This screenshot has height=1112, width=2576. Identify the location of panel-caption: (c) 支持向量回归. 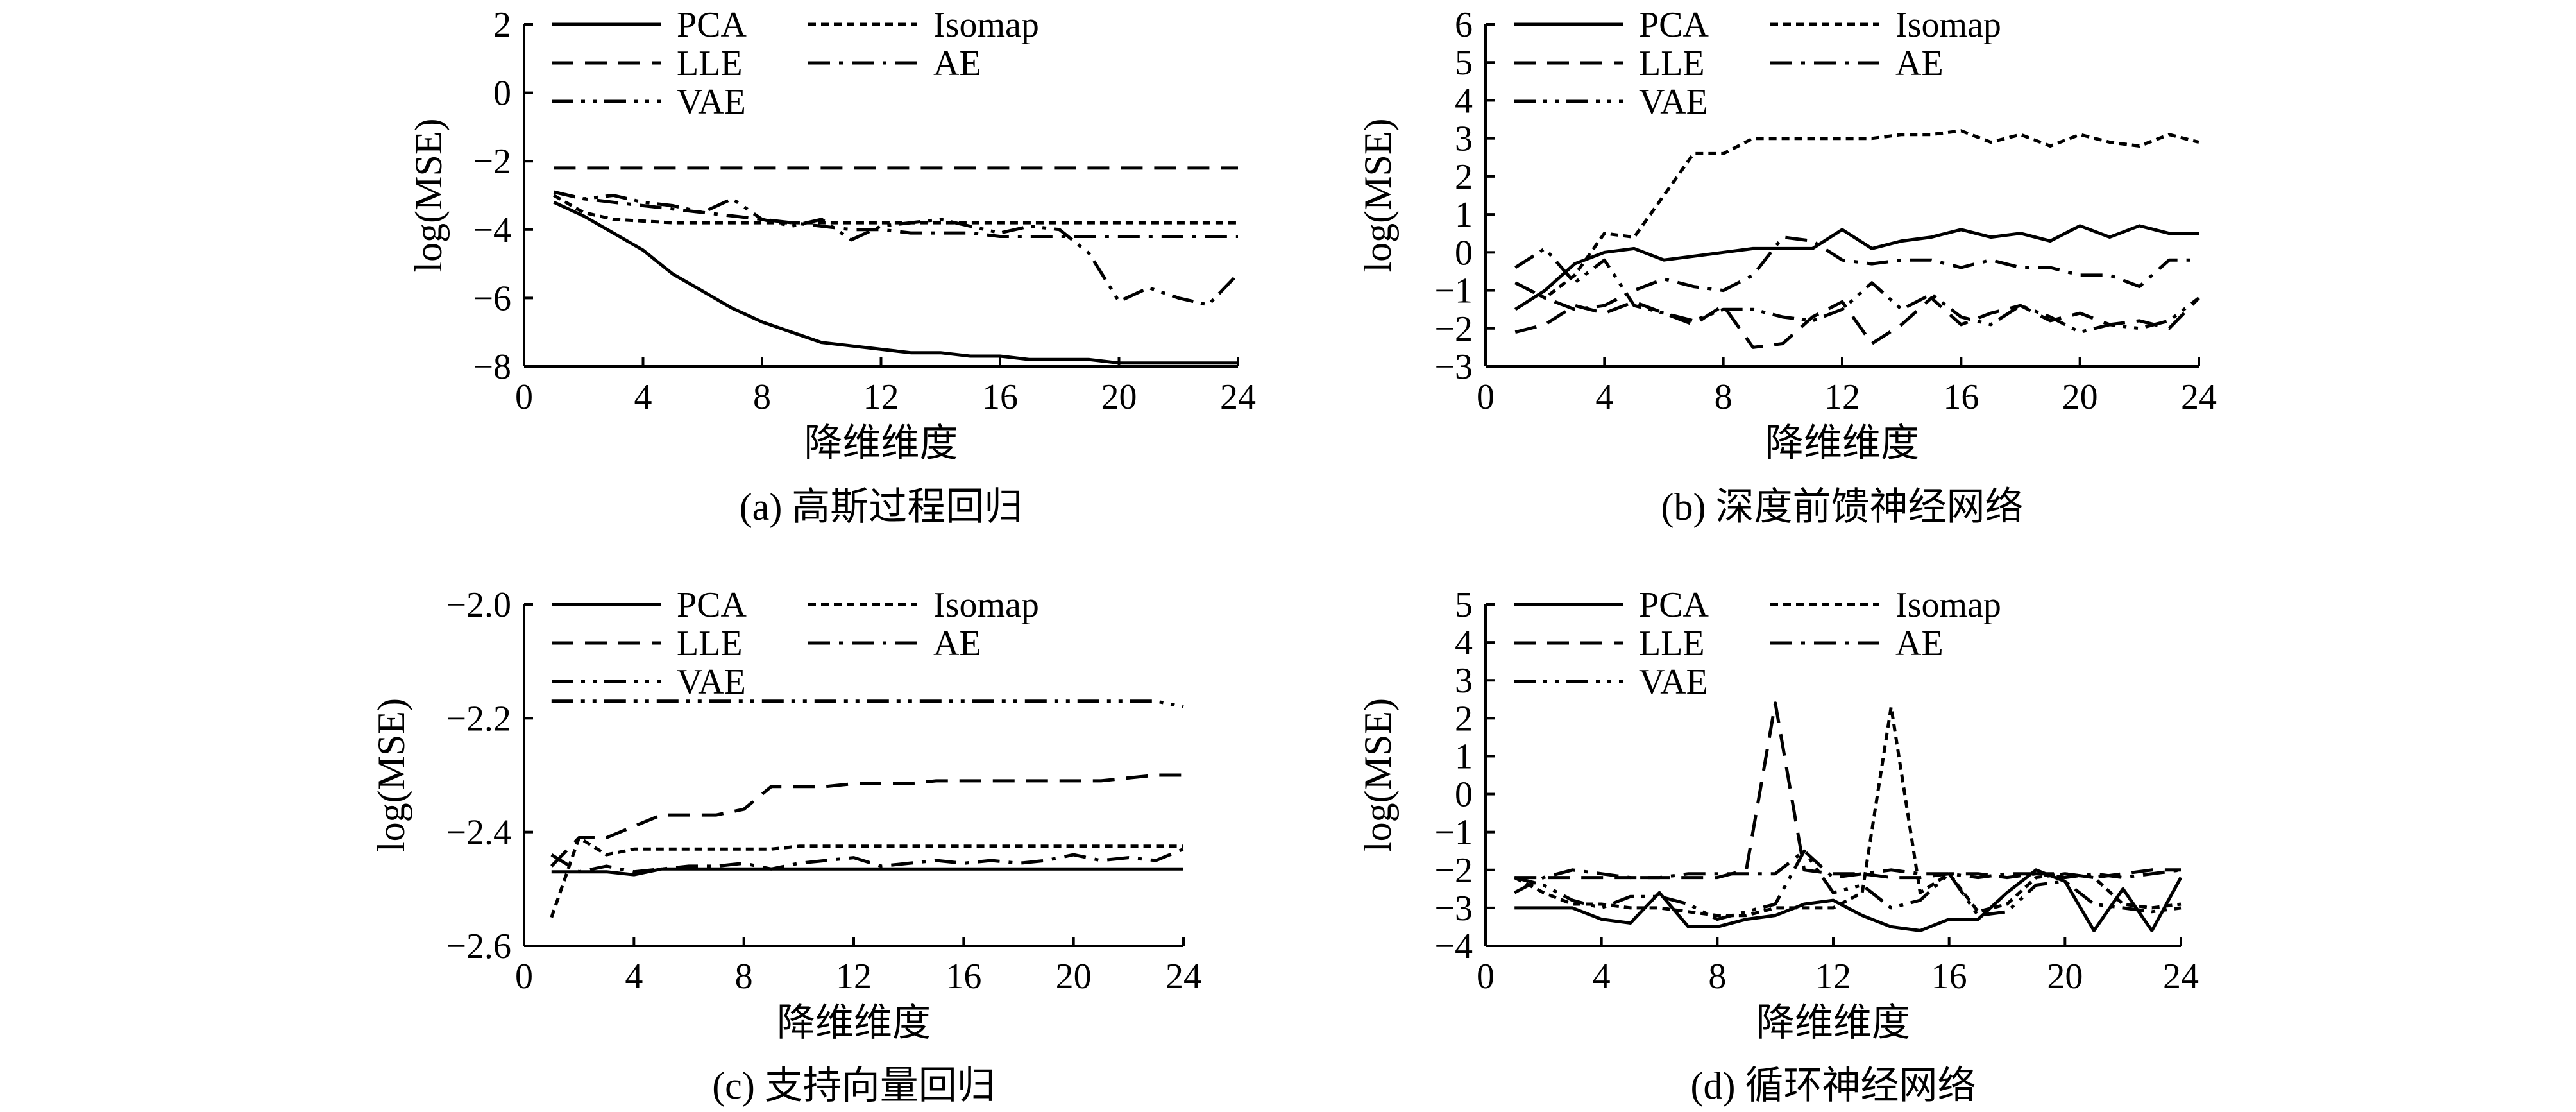
(854, 1086).